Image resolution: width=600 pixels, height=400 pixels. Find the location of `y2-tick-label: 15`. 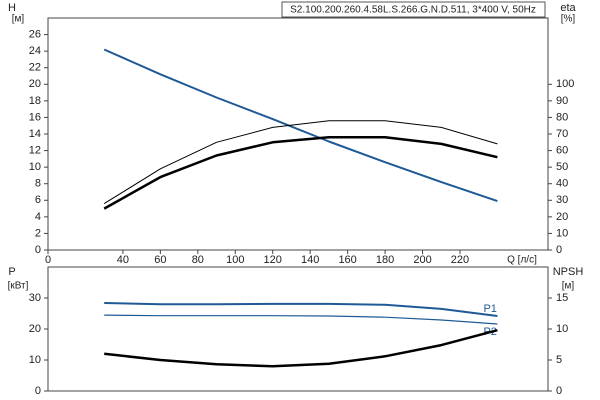

y2-tick-label: 15 is located at coordinates (562, 298).